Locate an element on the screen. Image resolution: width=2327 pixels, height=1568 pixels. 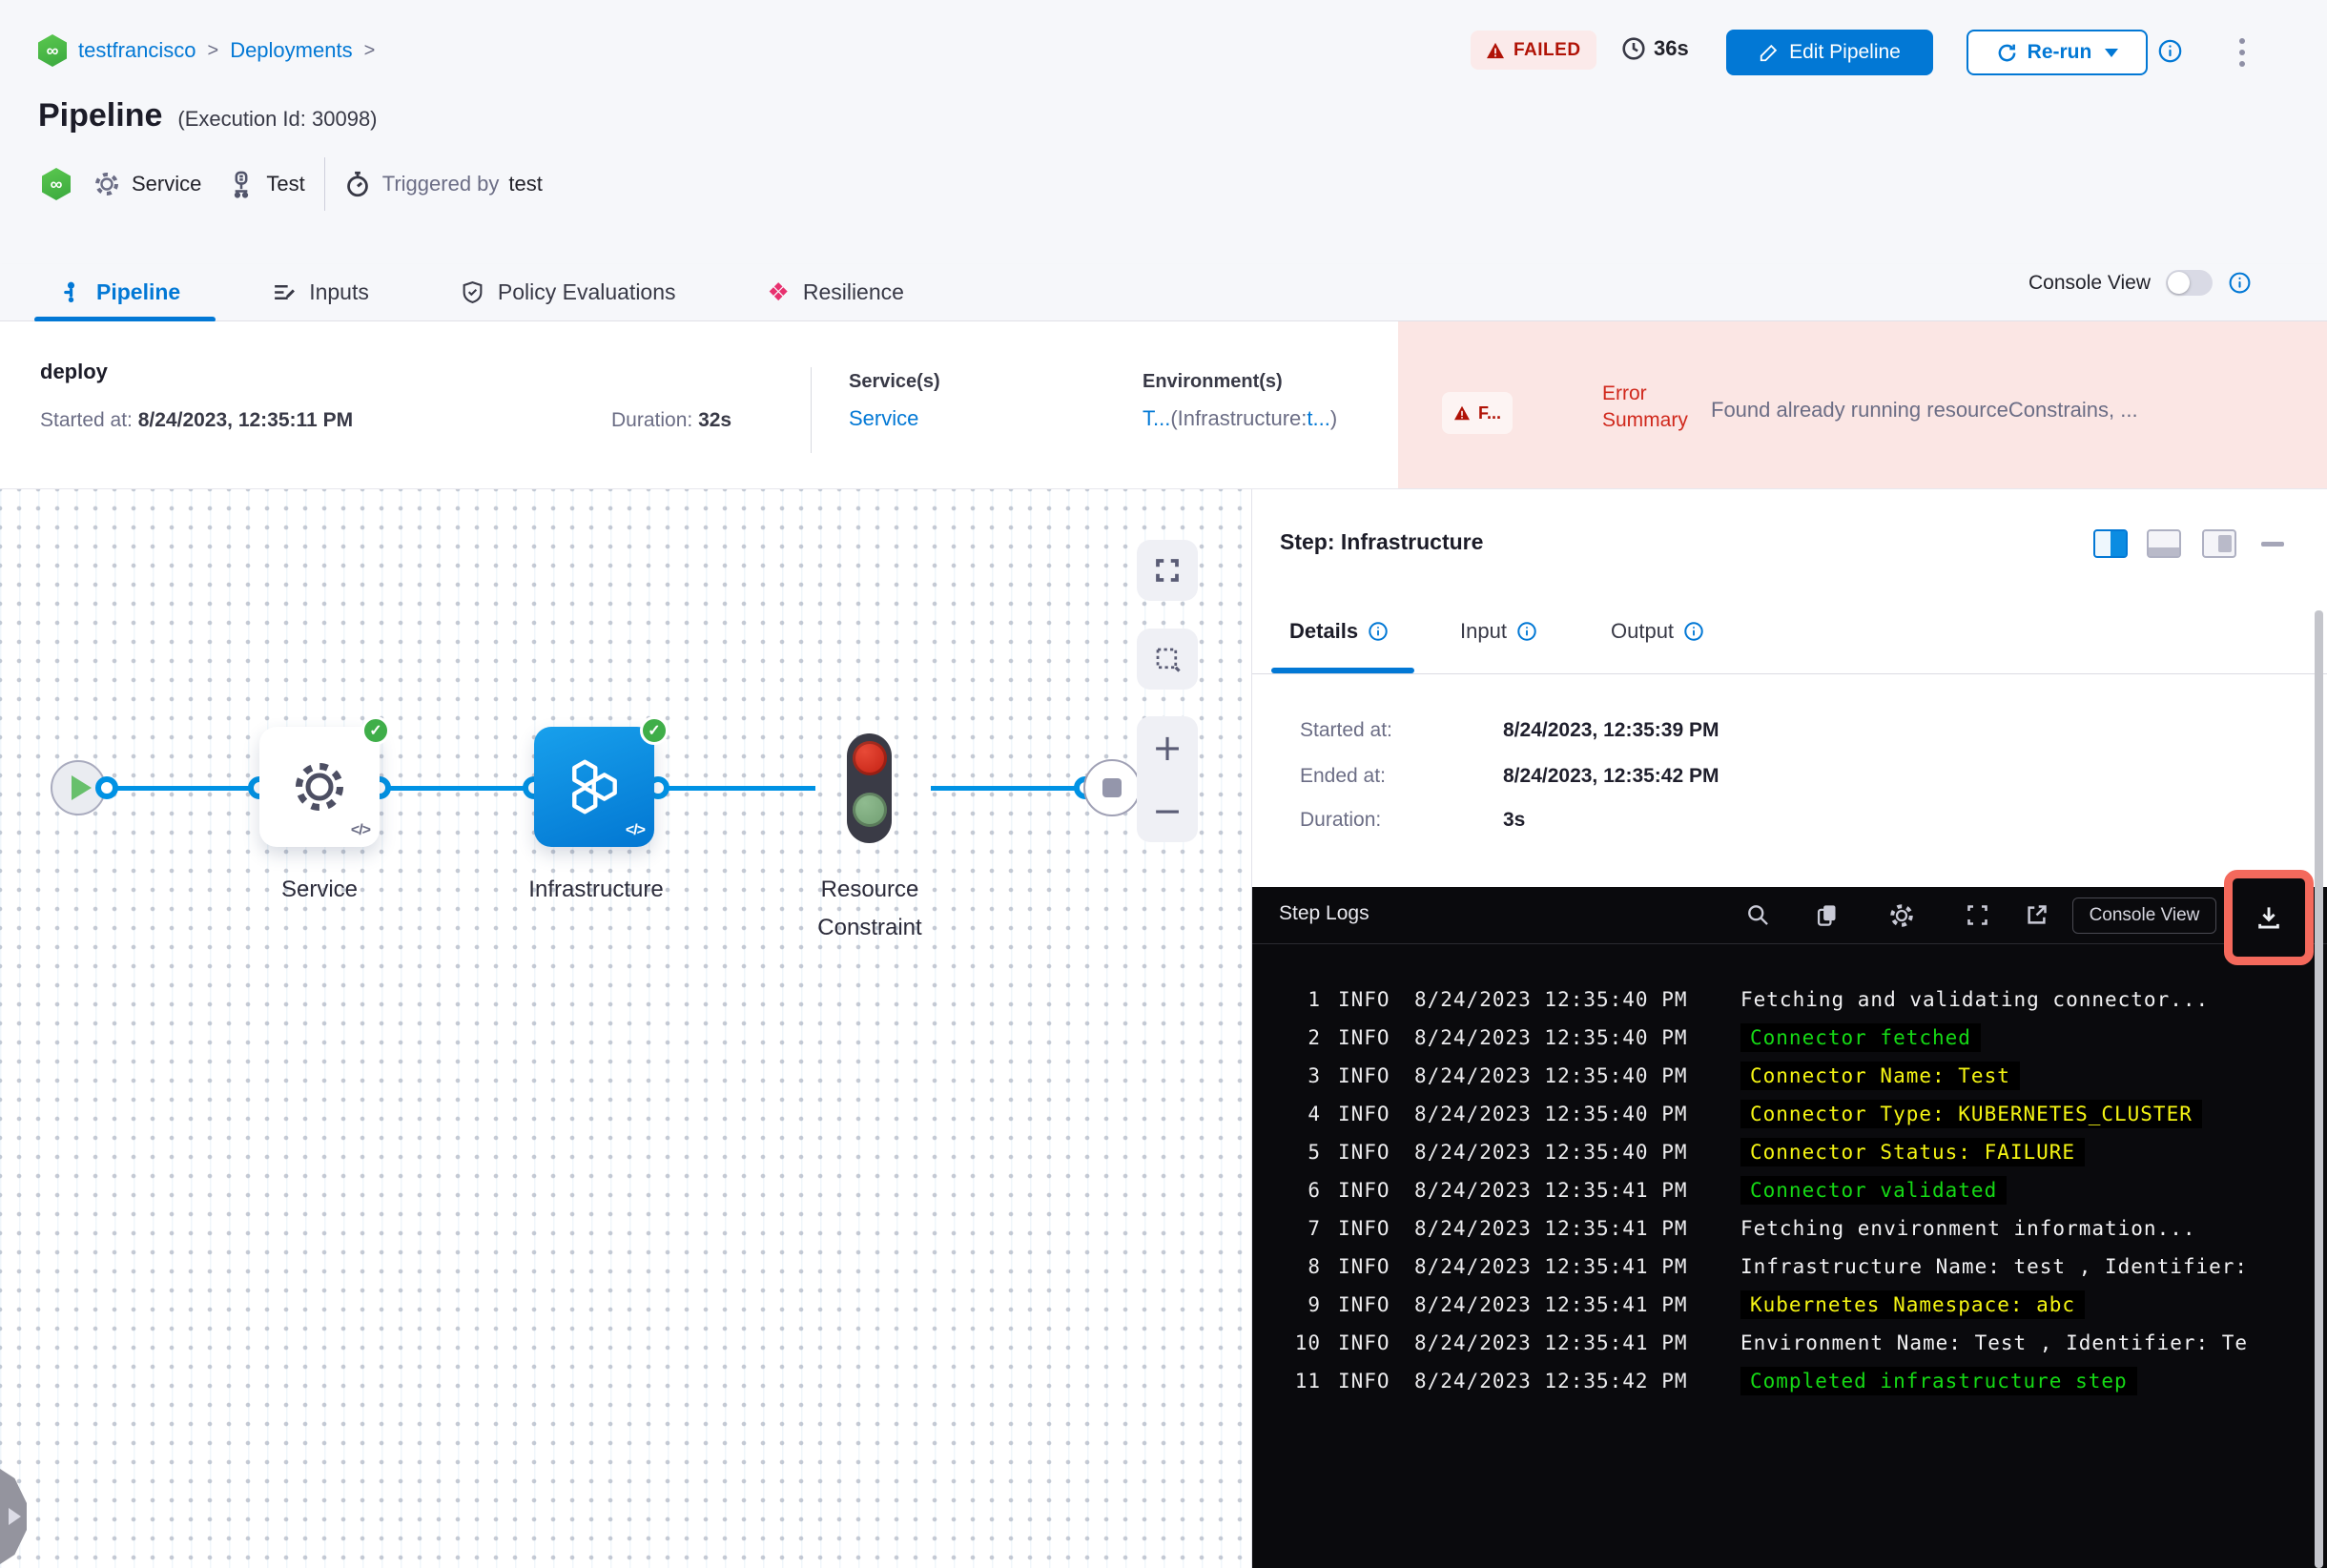
started-at: Started at: 8/24/2023, 12:35:11 PM is located at coordinates (197, 420).